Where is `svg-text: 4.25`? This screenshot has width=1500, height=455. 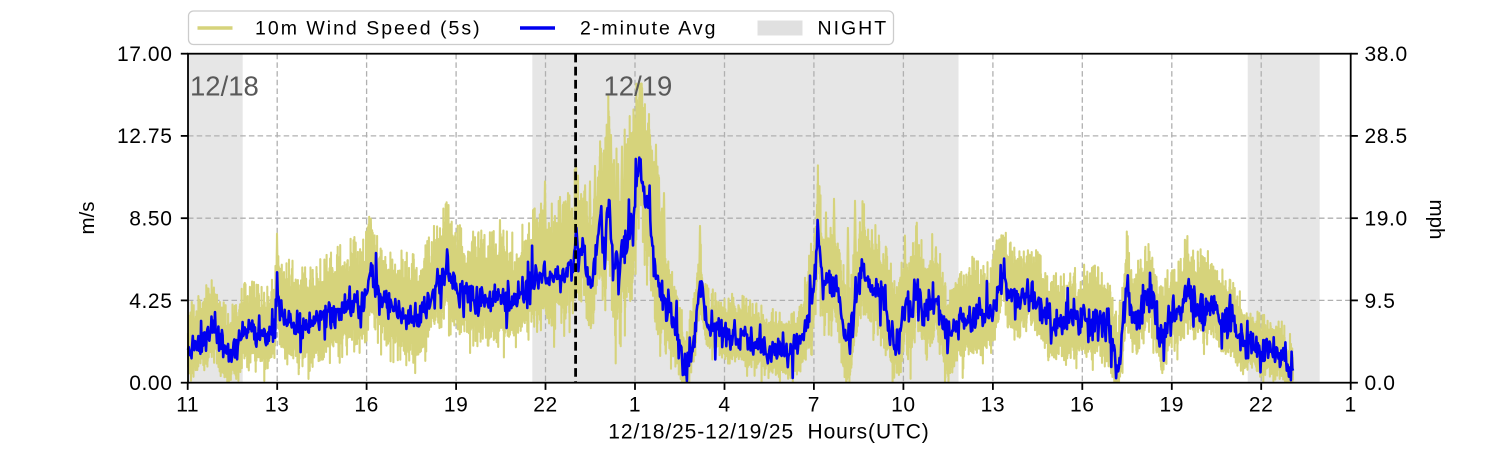 svg-text: 4.25 is located at coordinates (150, 301).